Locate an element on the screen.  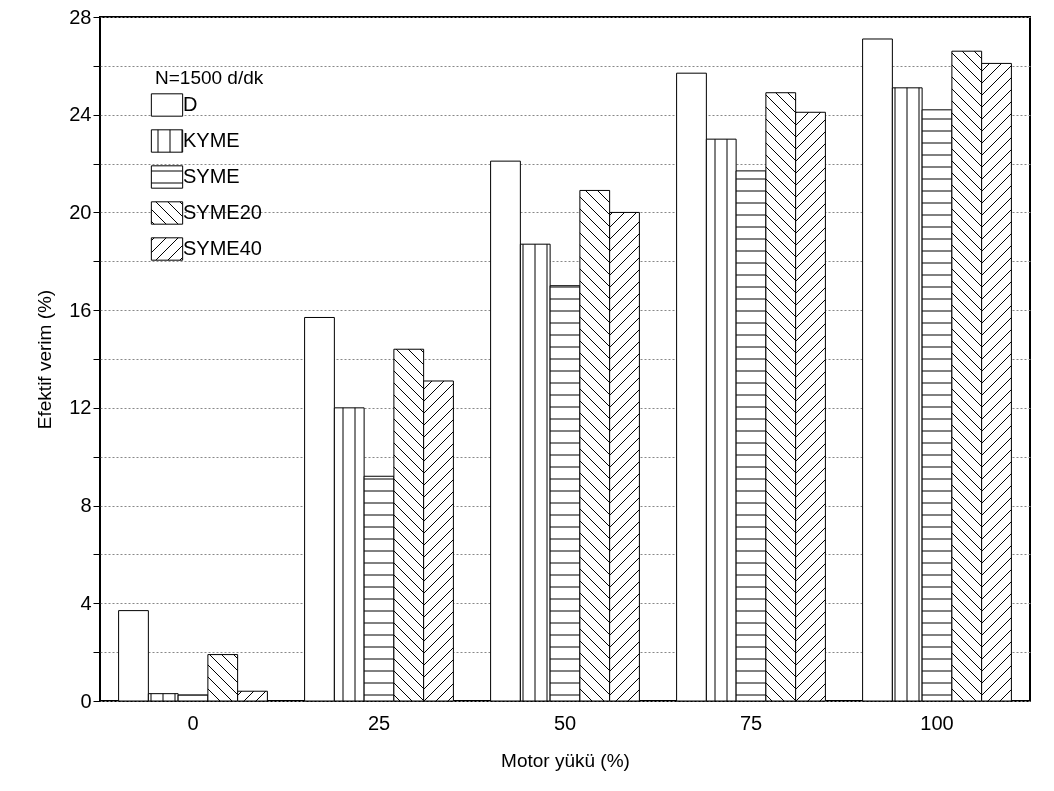
x-tick-label: 50 is located at coordinates (565, 722).